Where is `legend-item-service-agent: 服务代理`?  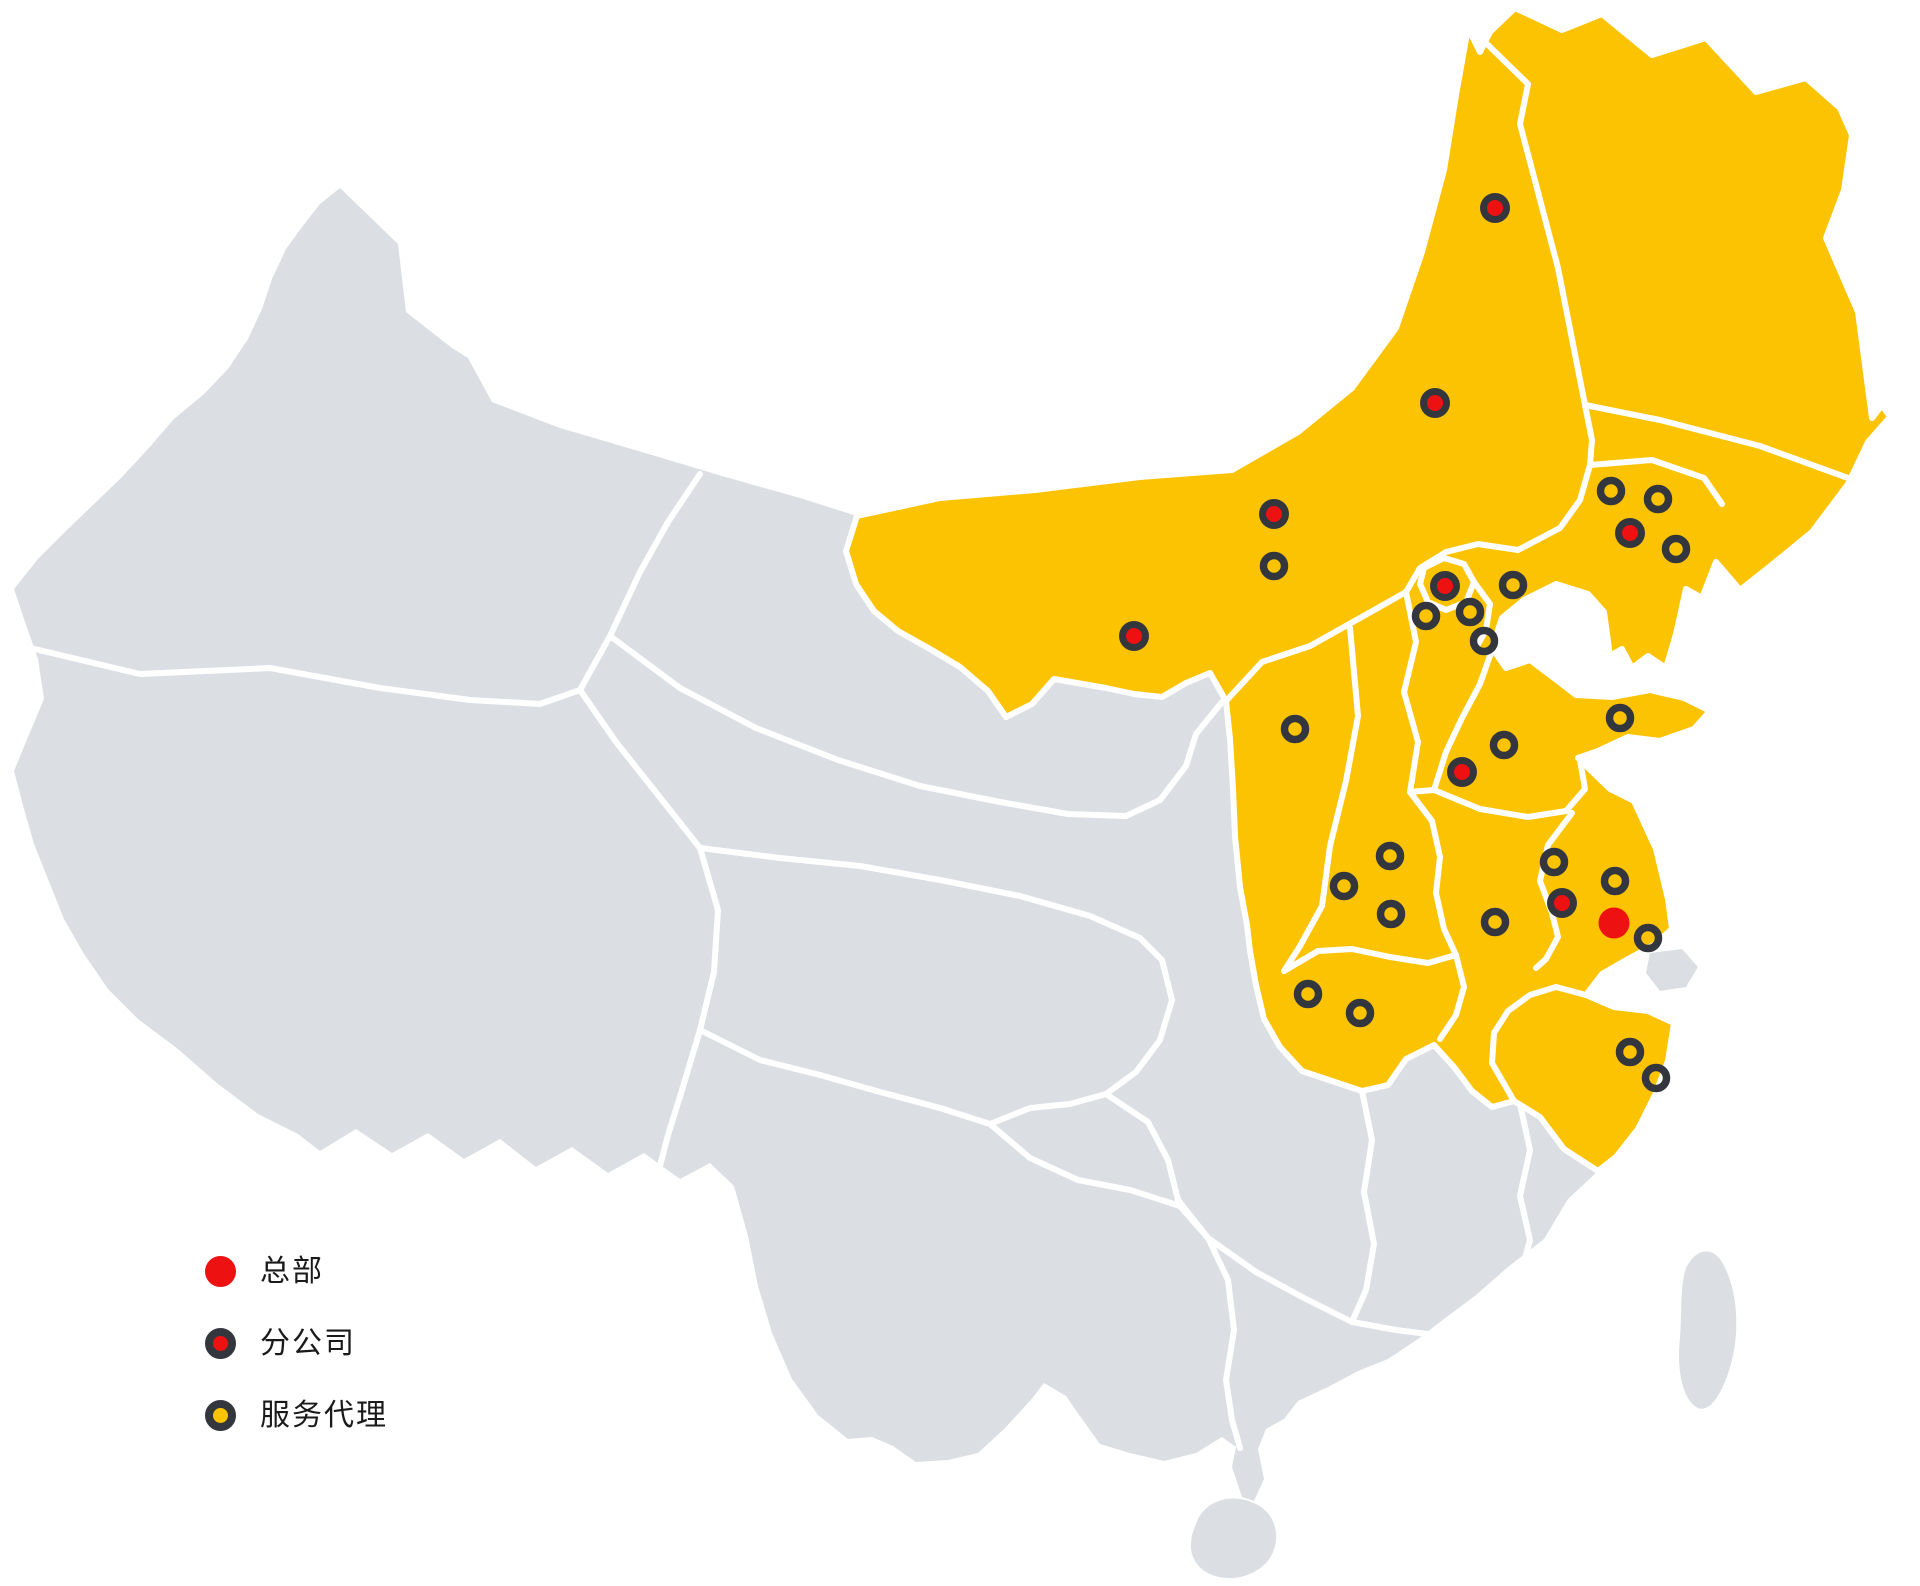
legend-item-service-agent: 服务代理 is located at coordinates (296, 1415).